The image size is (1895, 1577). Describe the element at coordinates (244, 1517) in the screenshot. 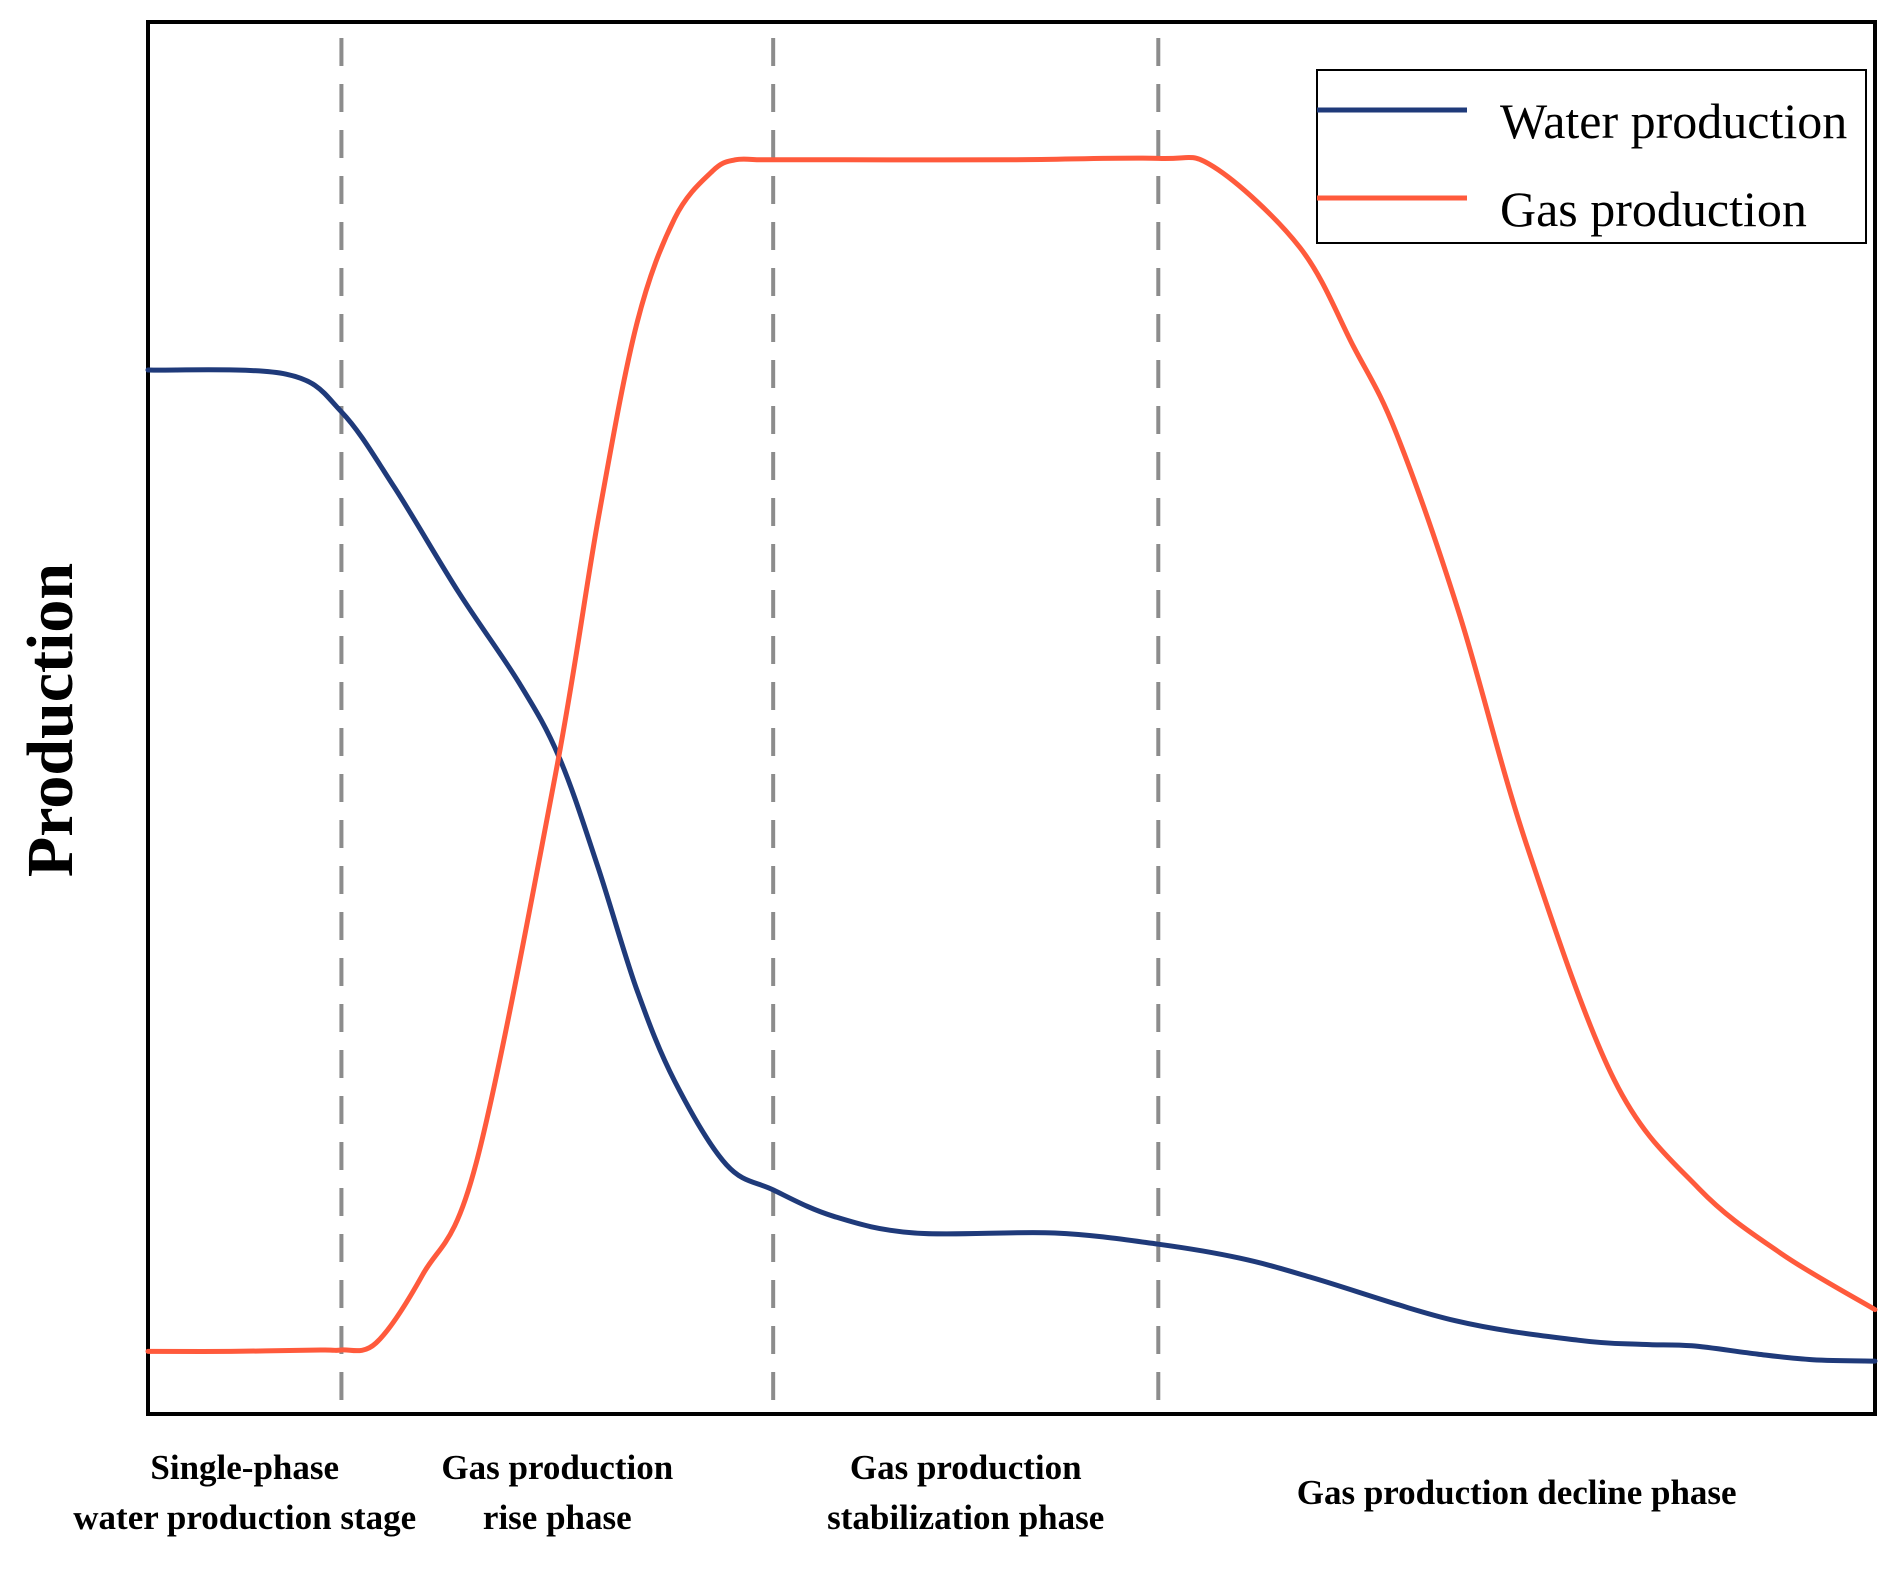

I see `phase-label-1-line-2: water production stage` at that location.